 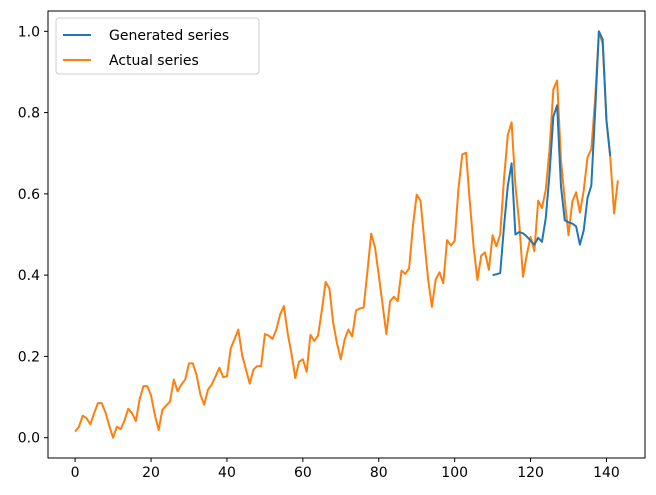 I want to click on x-tick-label: 120, so click(x=530, y=473).